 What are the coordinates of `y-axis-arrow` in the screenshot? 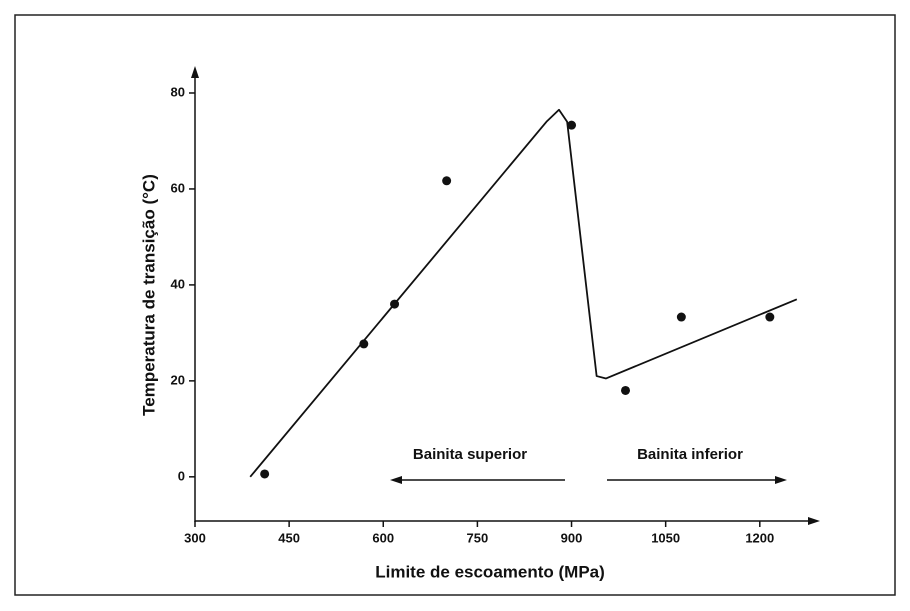 It's located at (195, 72).